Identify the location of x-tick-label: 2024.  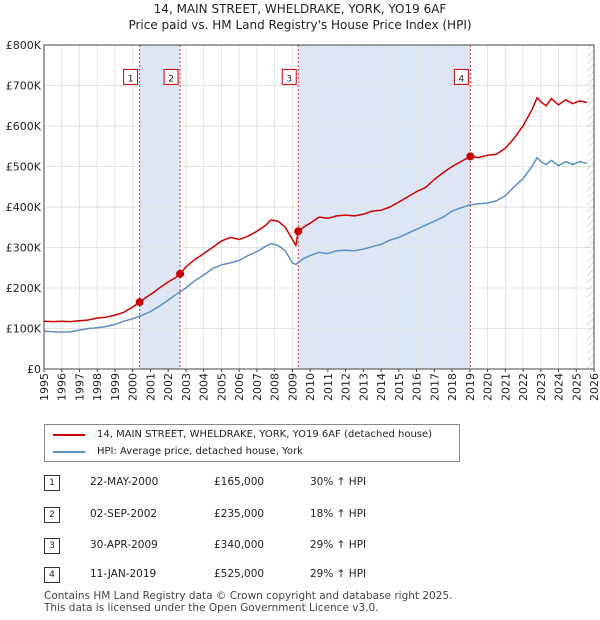
(559, 387).